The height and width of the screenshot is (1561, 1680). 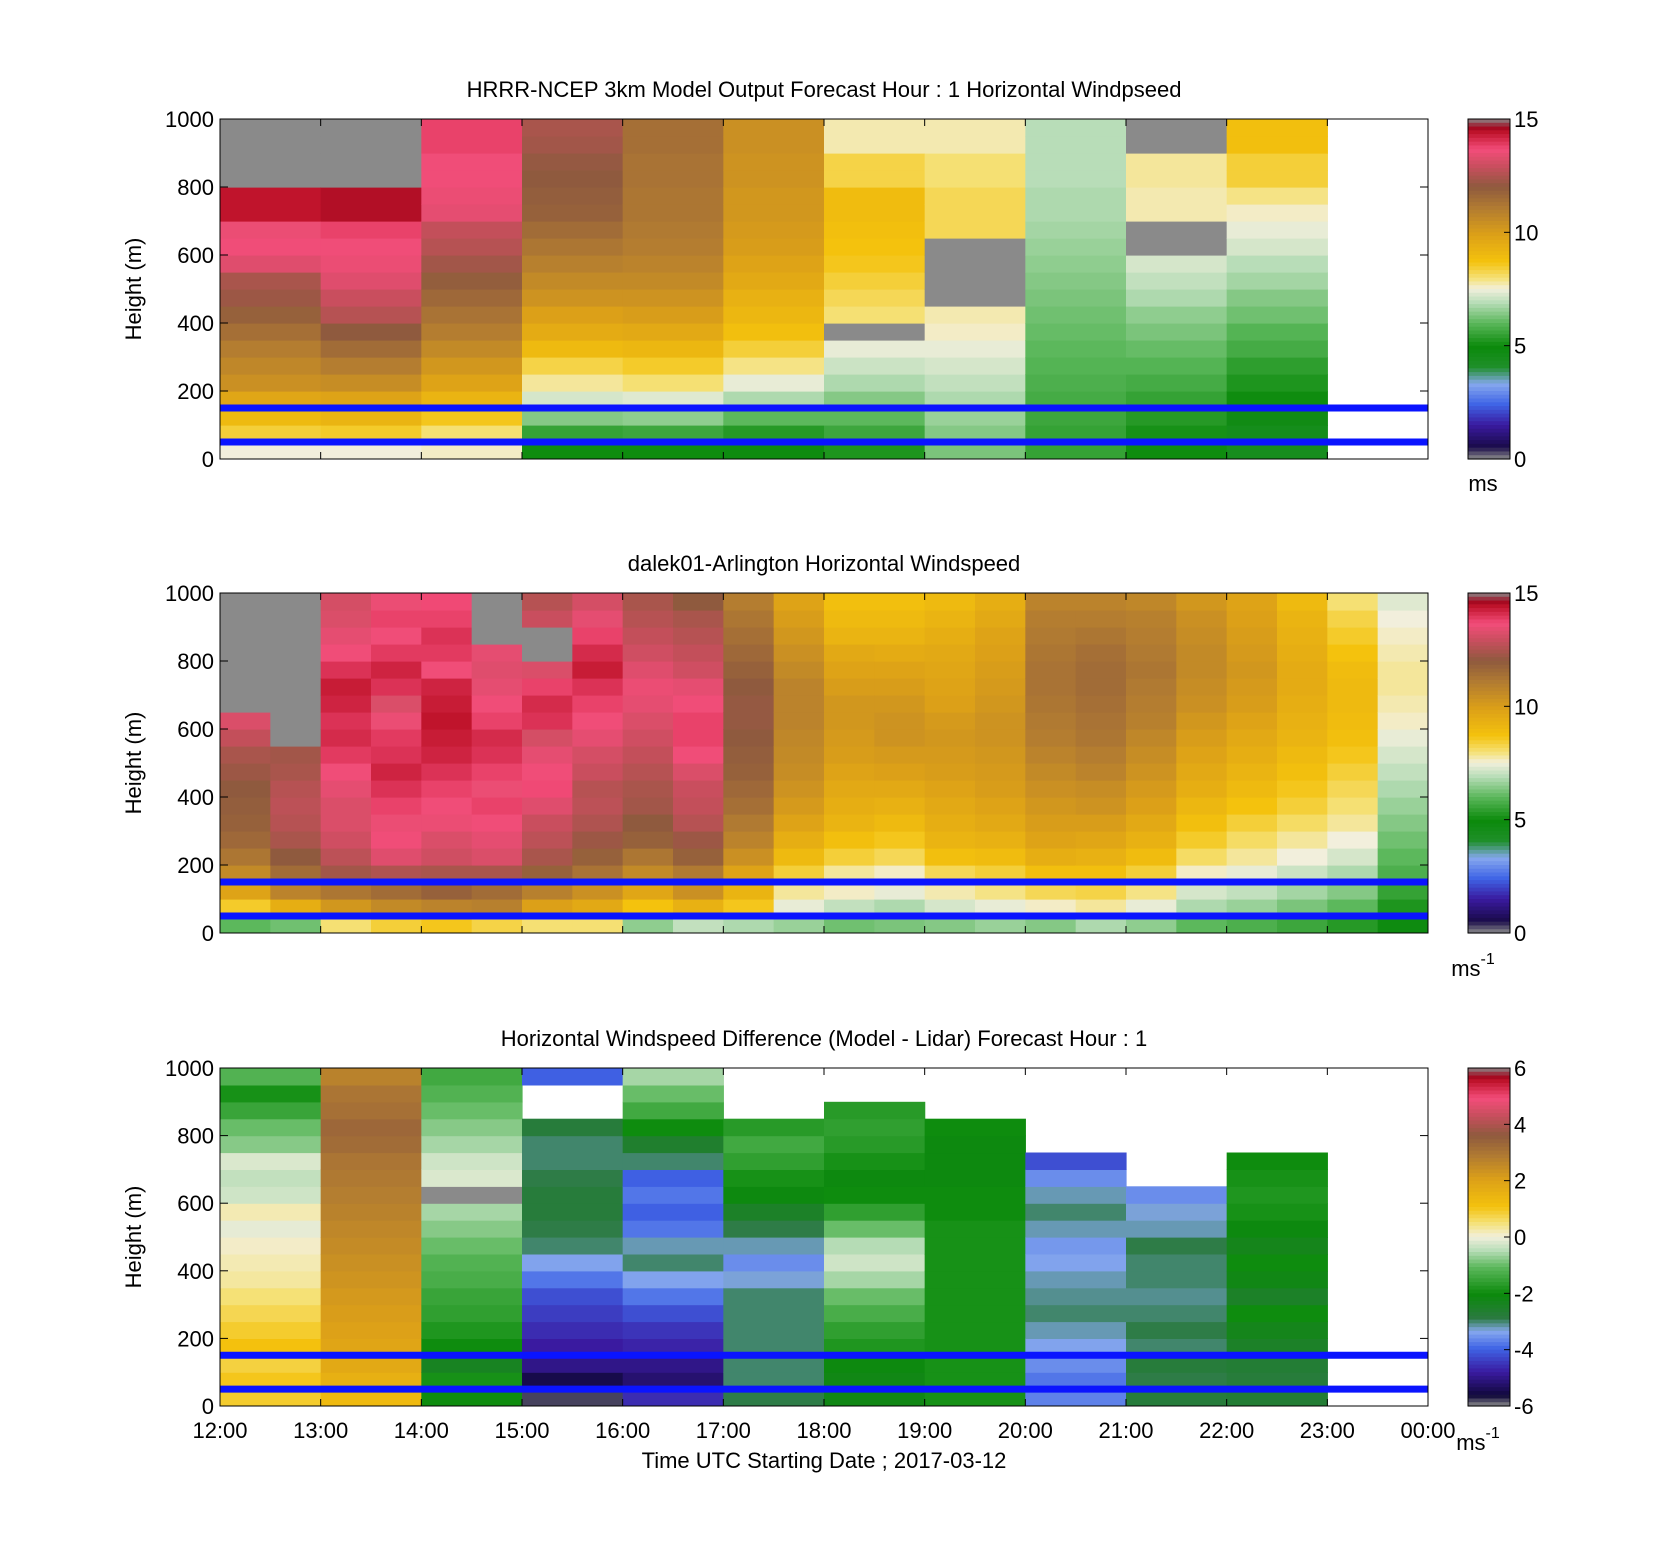 I want to click on colorbar-tick-label: 4, so click(x=1520, y=1124).